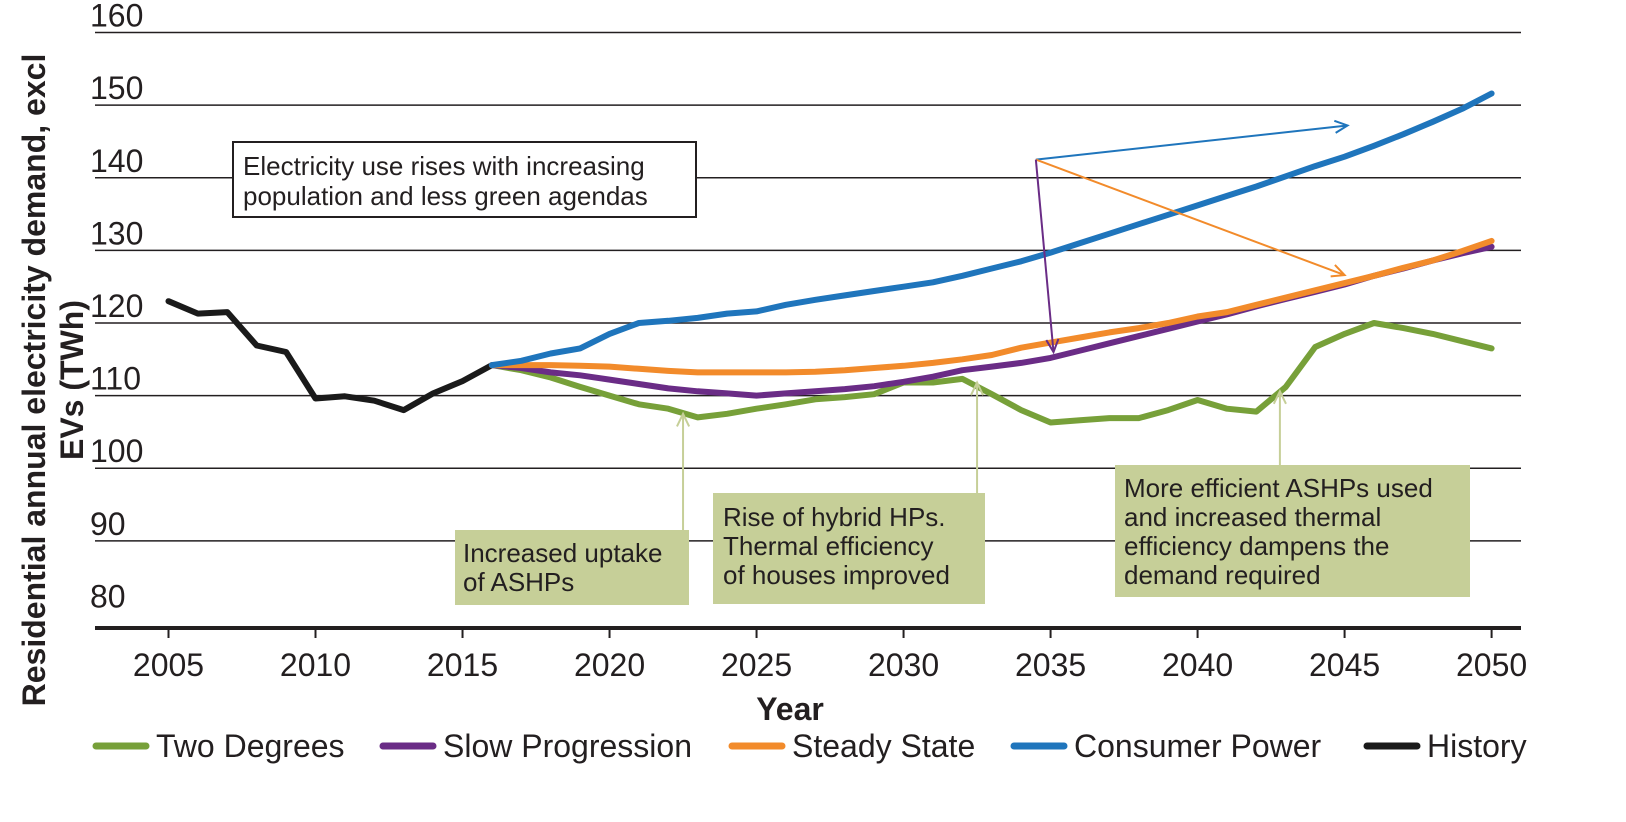  I want to click on series-line-steady-state, so click(991, 306).